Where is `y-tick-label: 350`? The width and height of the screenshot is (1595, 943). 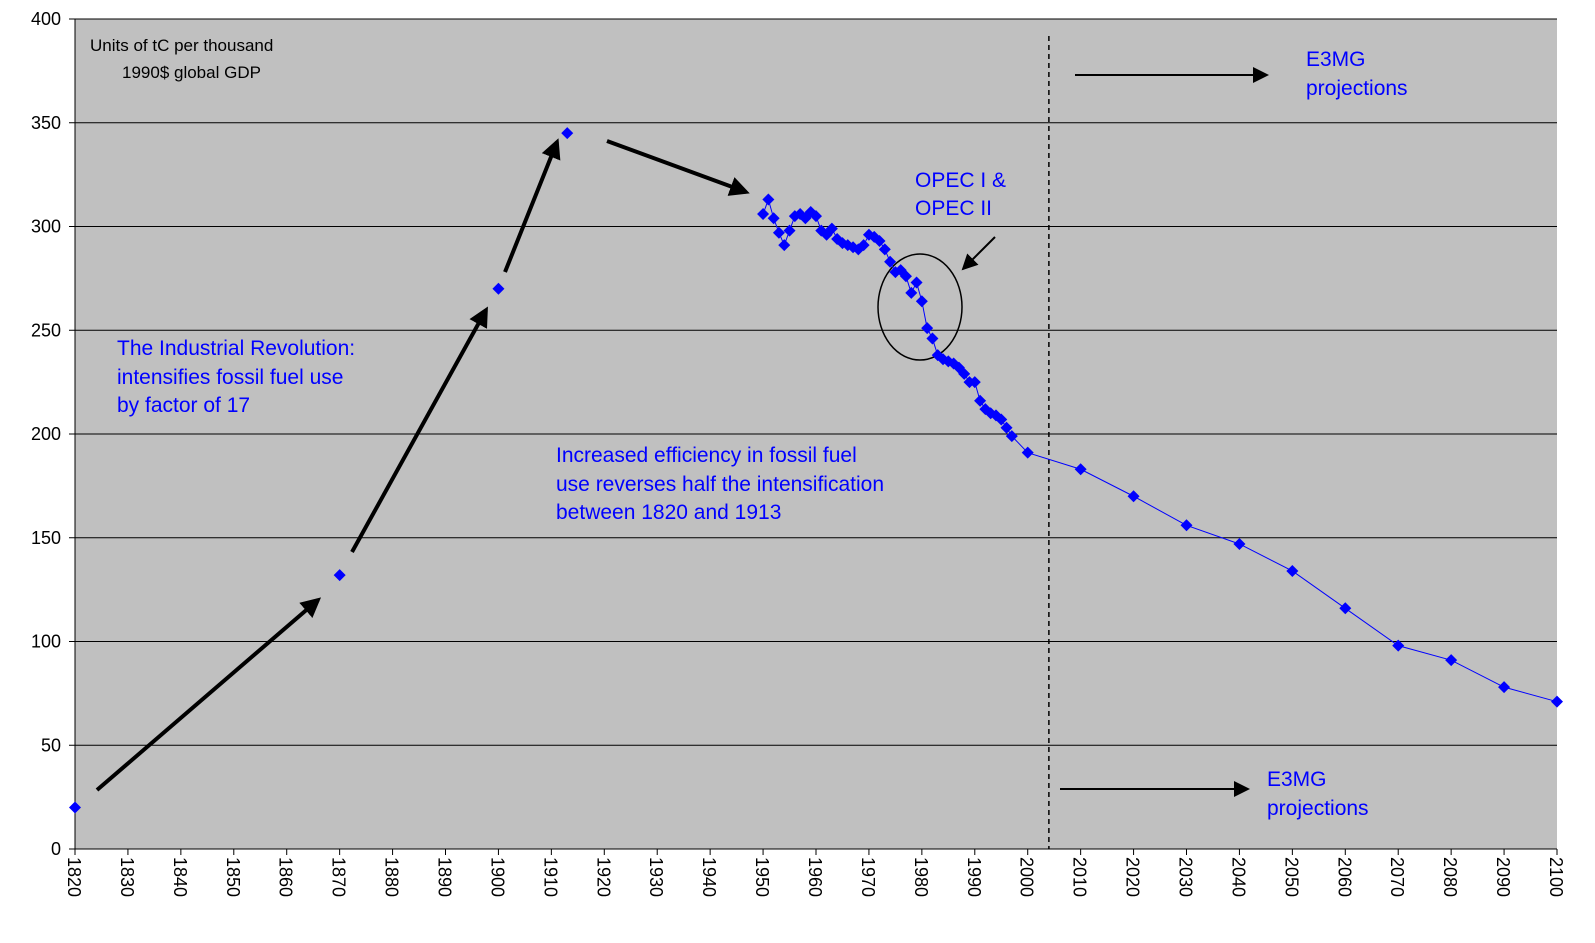
y-tick-label: 350 is located at coordinates (46, 123).